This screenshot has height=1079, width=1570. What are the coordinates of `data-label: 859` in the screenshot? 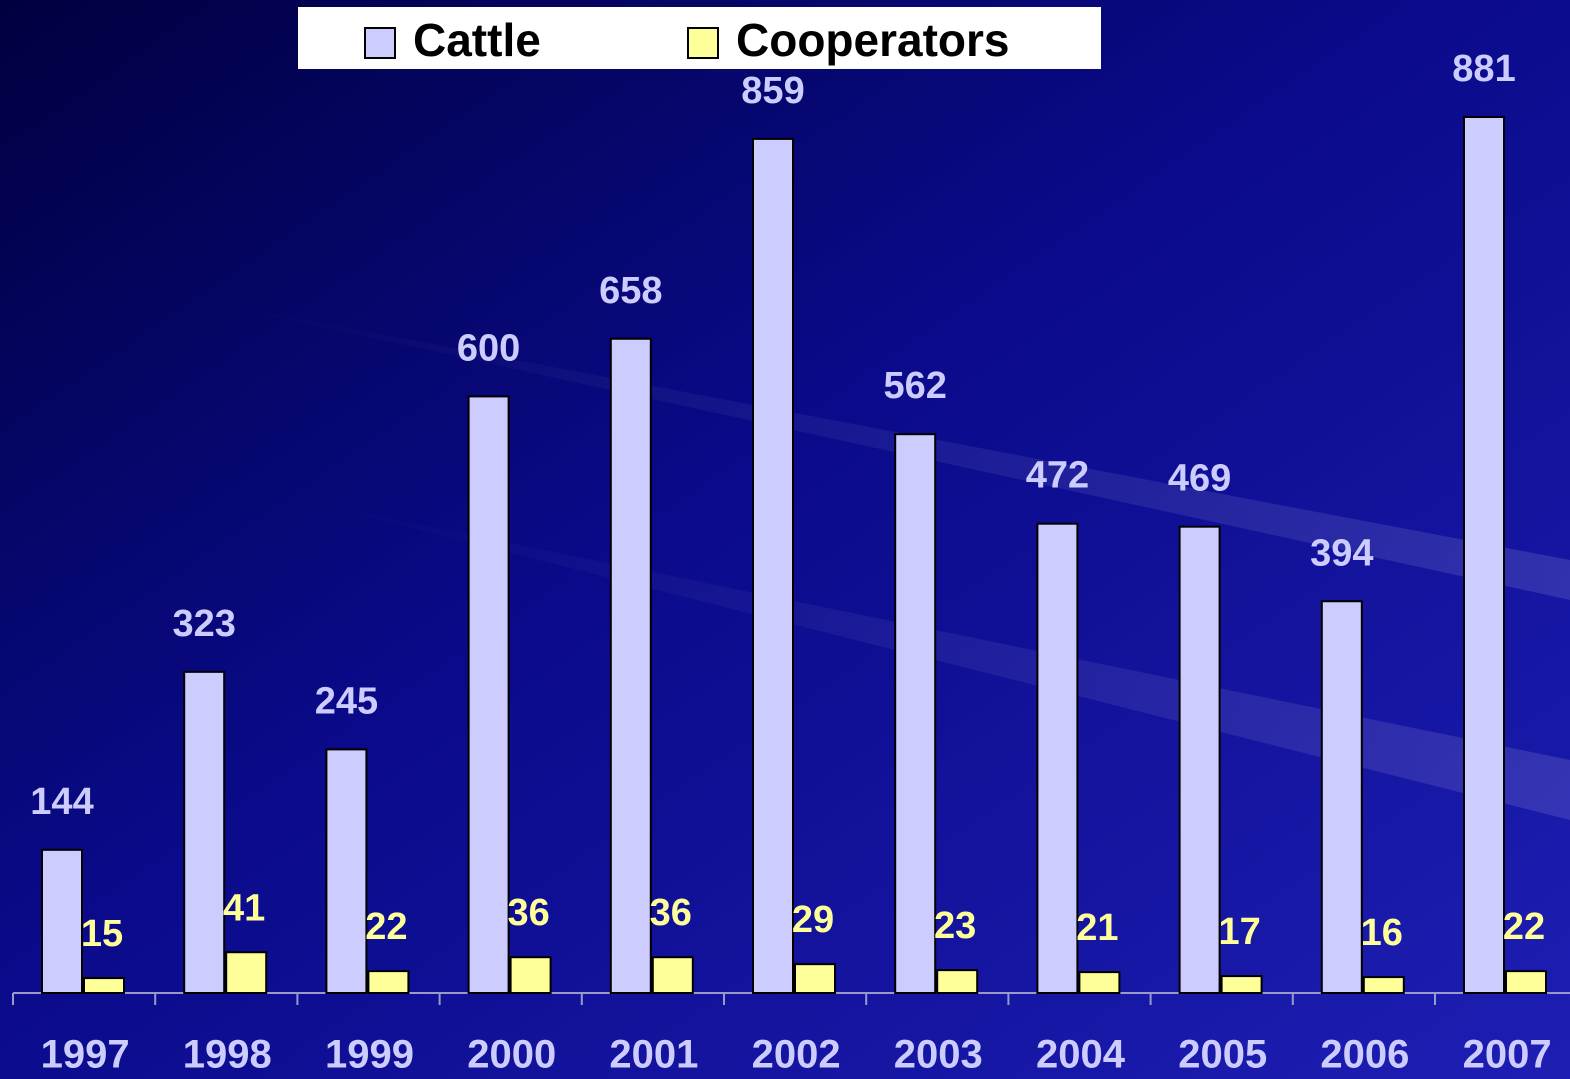 It's located at (772, 91).